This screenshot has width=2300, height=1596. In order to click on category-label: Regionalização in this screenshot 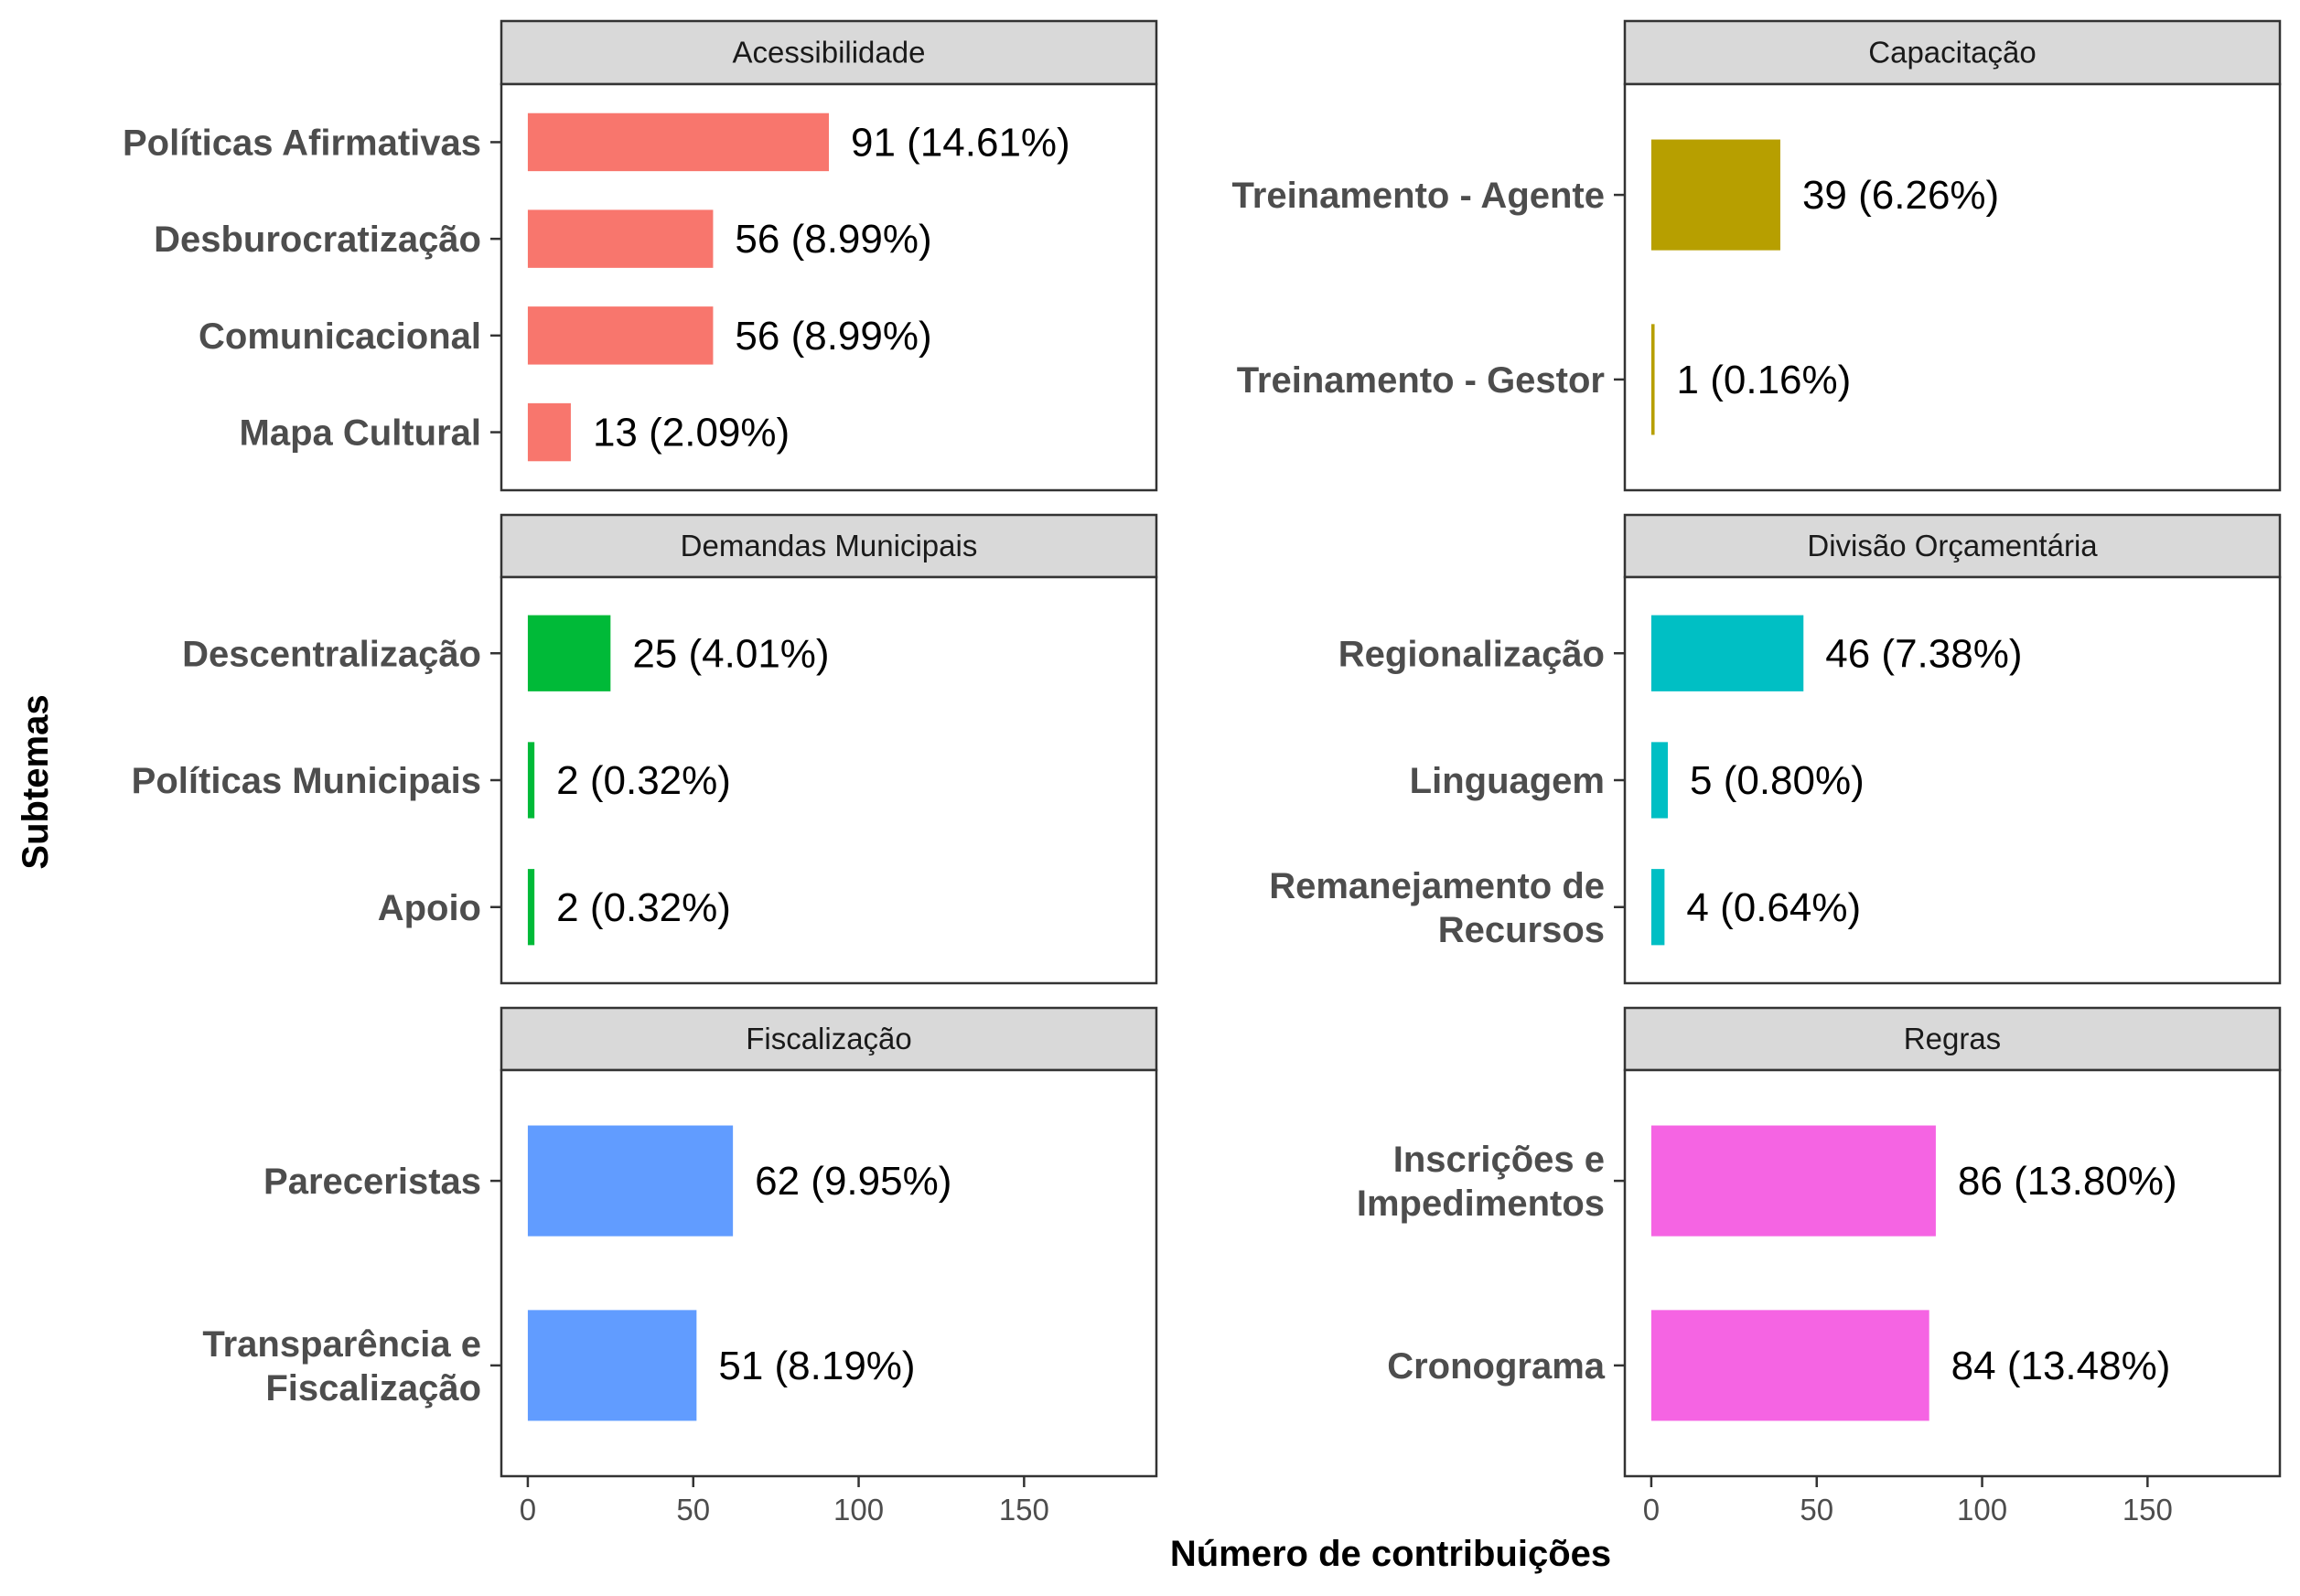, I will do `click(1471, 654)`.